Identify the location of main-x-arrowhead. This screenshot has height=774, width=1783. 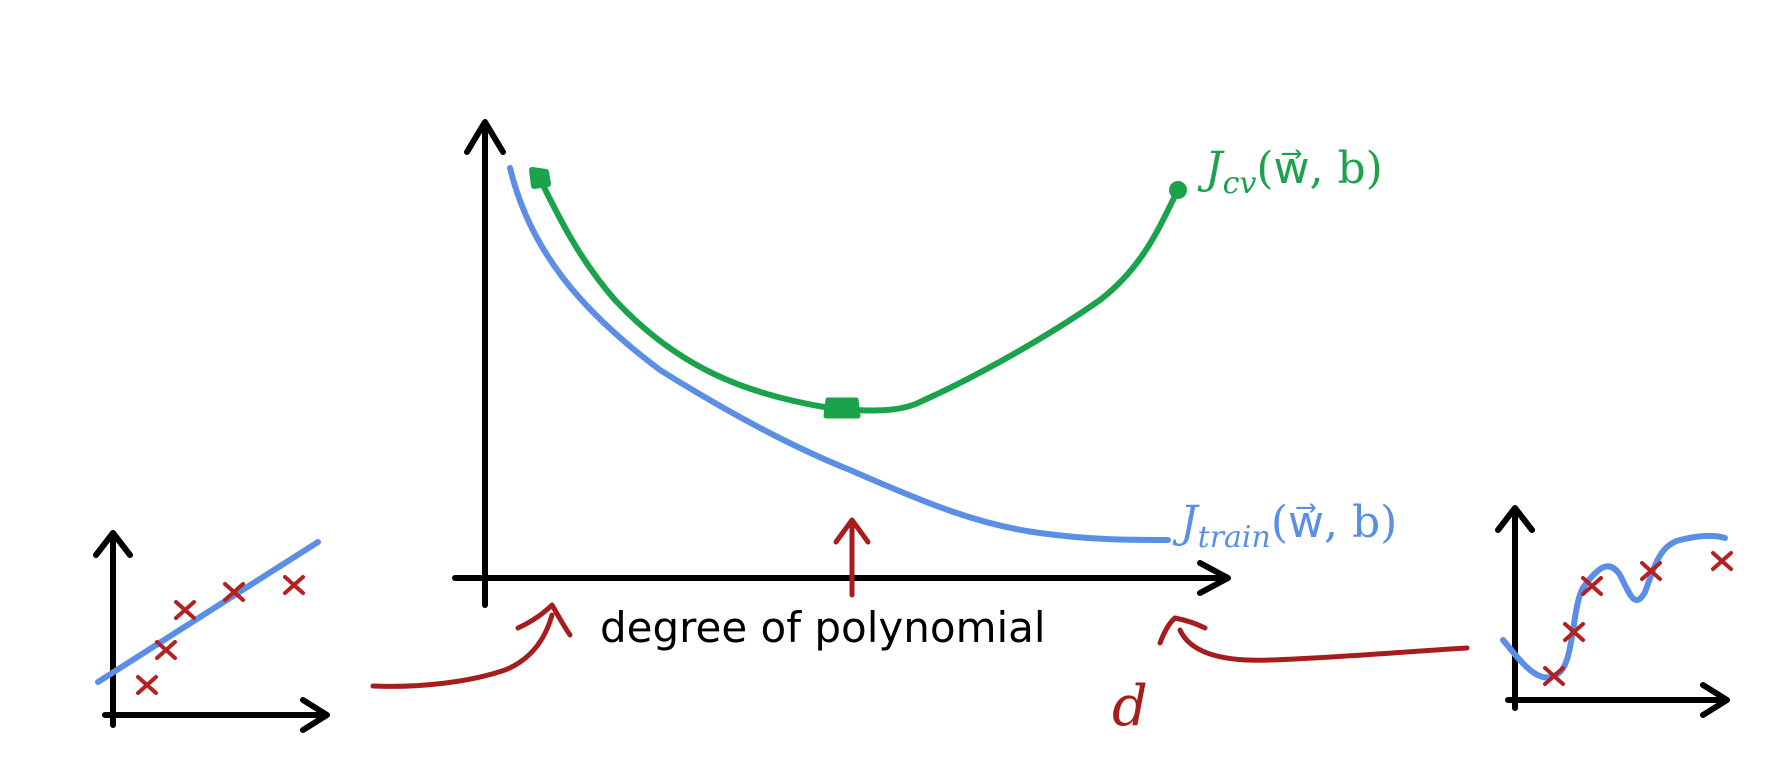
(1214, 578).